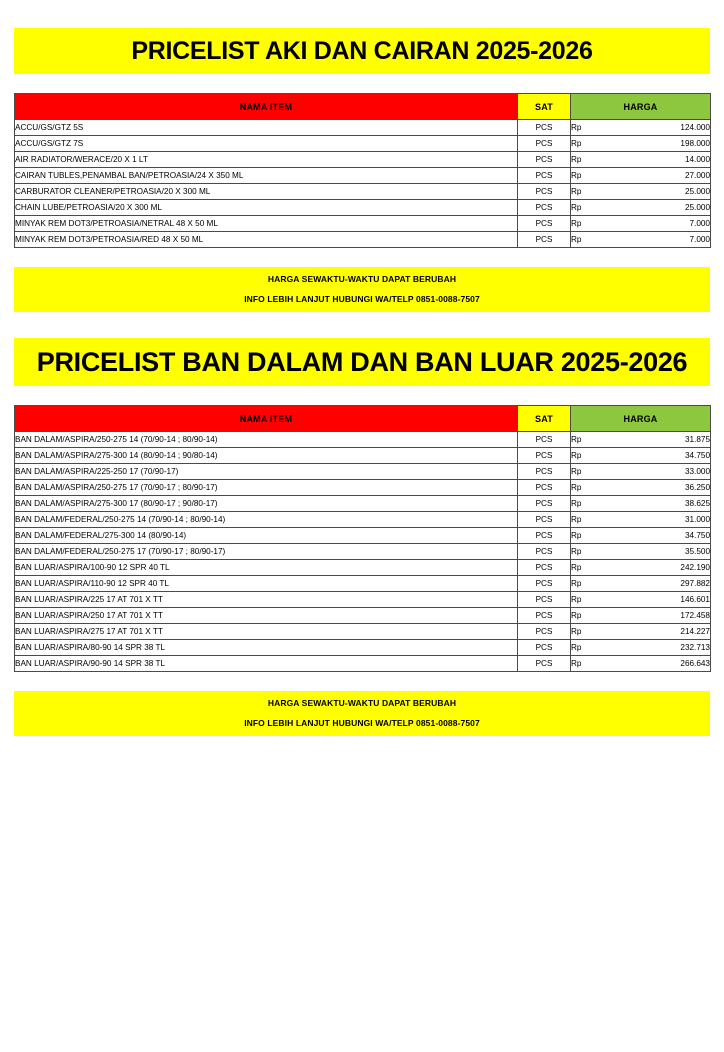 Image resolution: width=724 pixels, height=1052 pixels. I want to click on cell-harga: Rp 124.000, so click(640, 127).